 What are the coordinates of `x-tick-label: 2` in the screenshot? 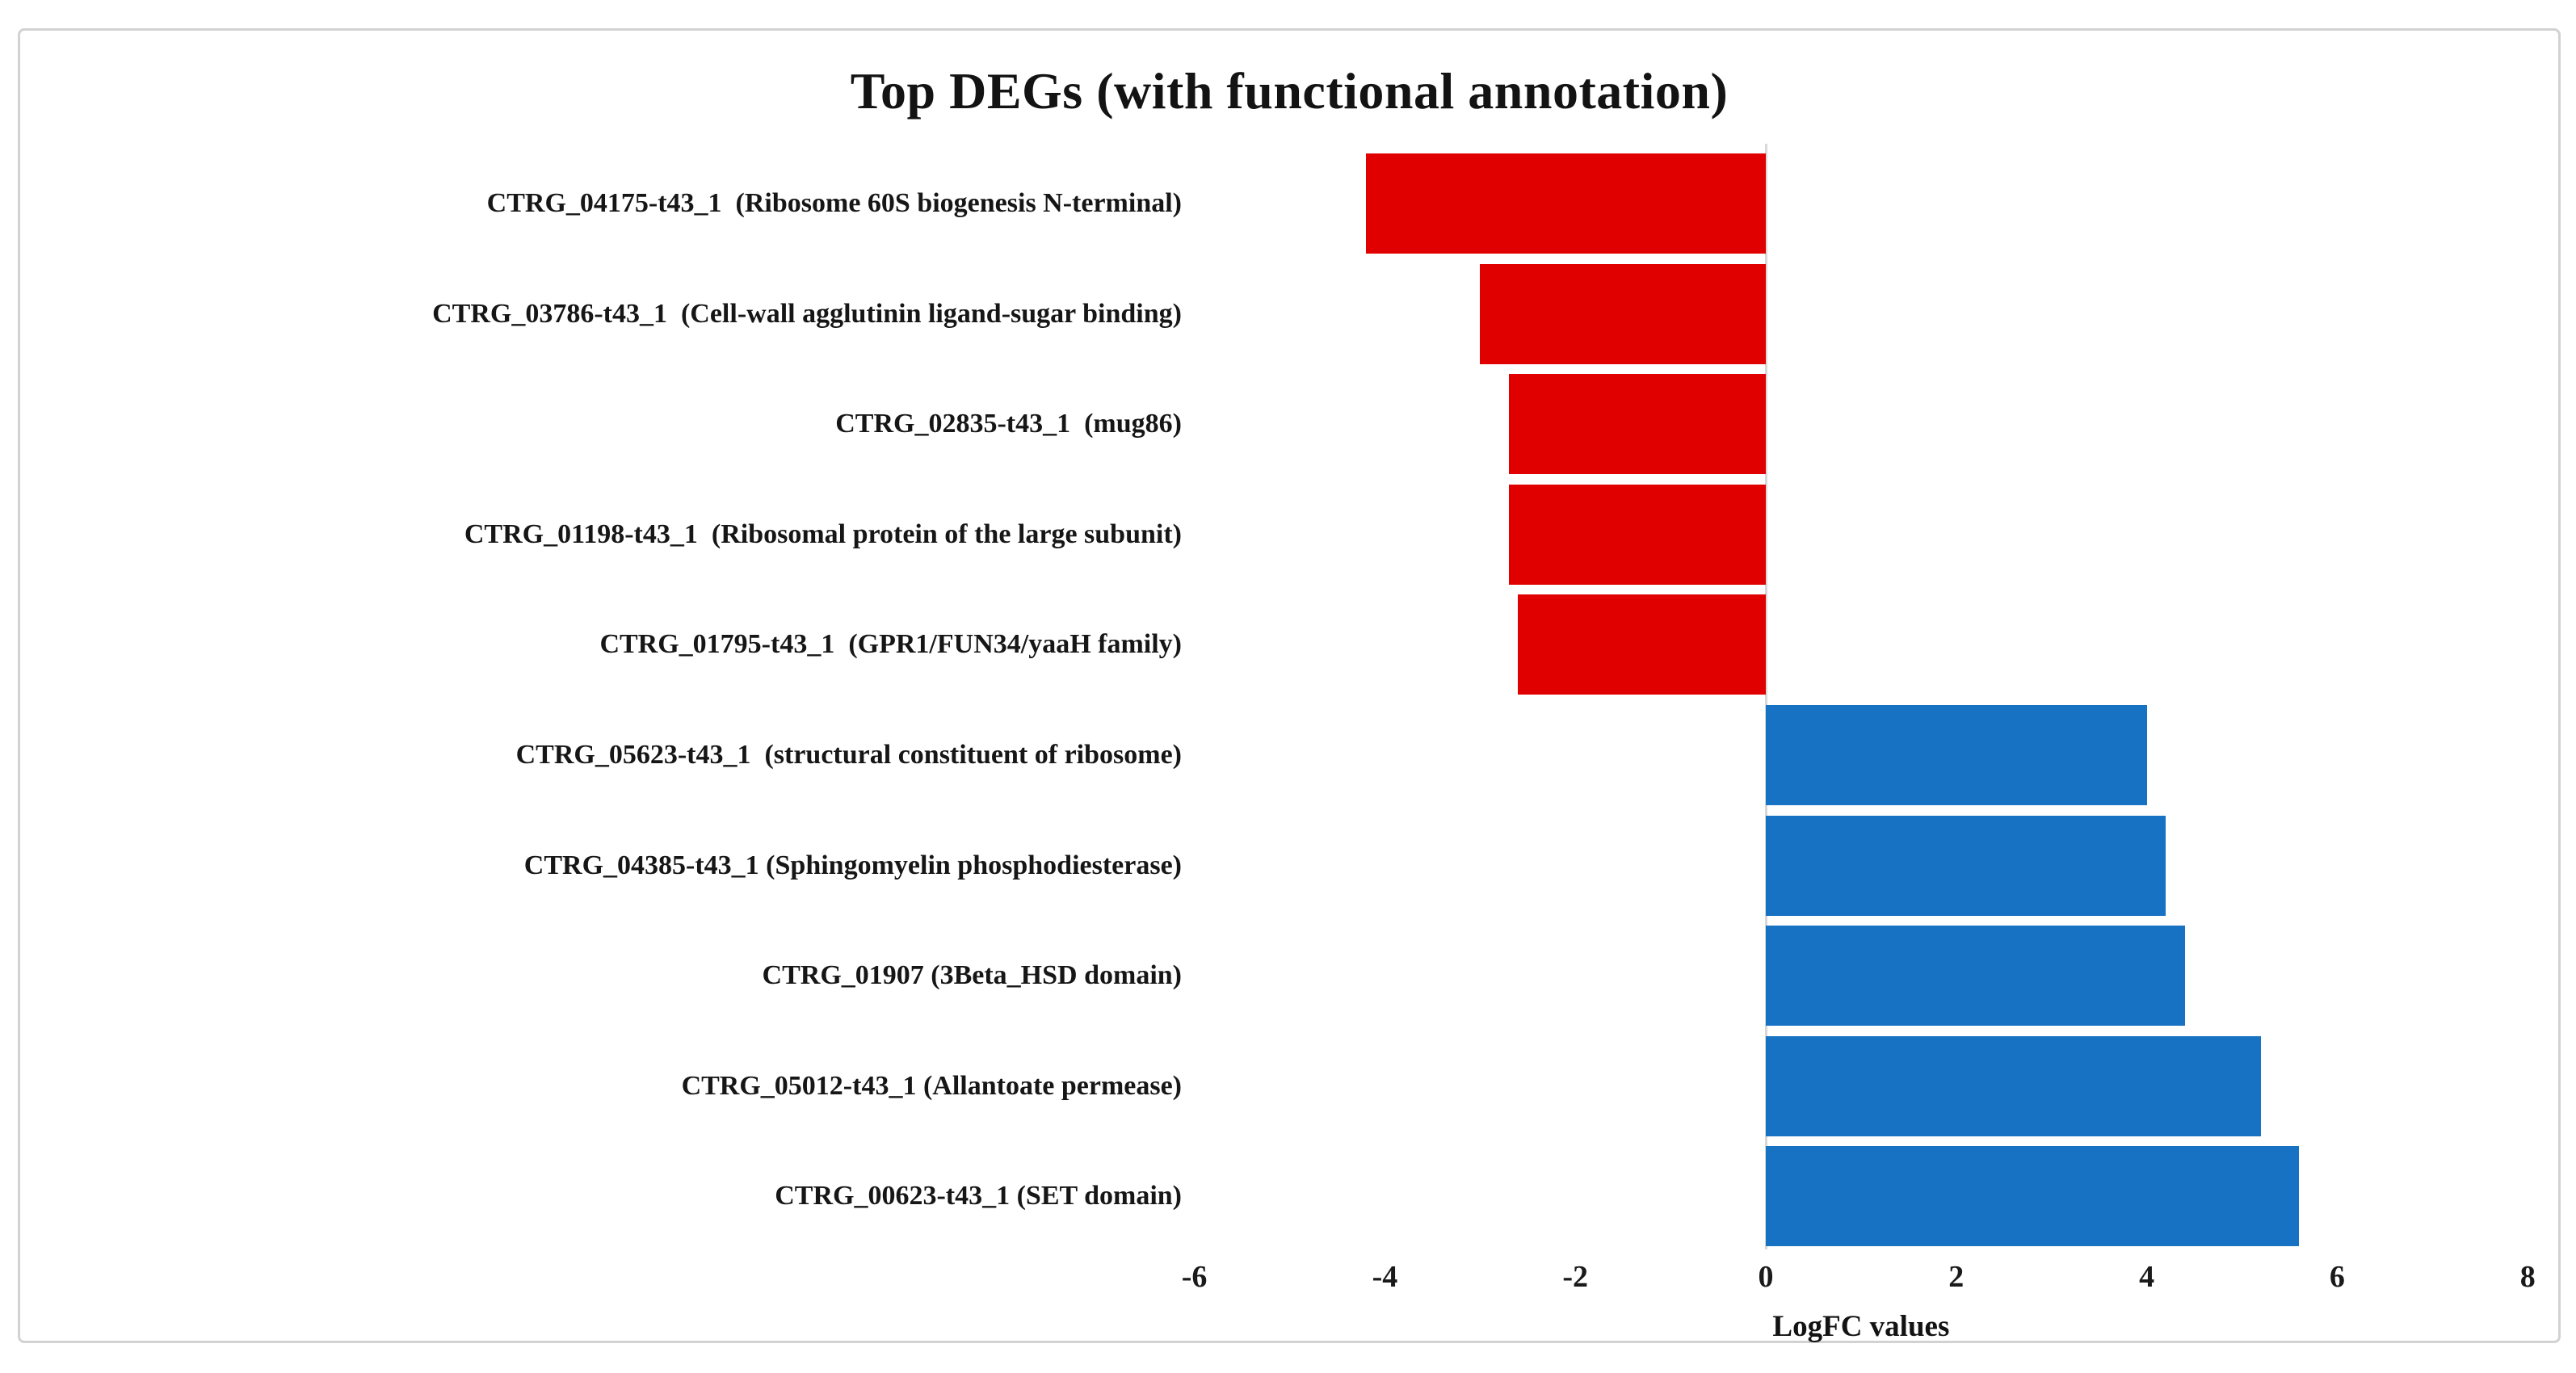 It's located at (1957, 1277).